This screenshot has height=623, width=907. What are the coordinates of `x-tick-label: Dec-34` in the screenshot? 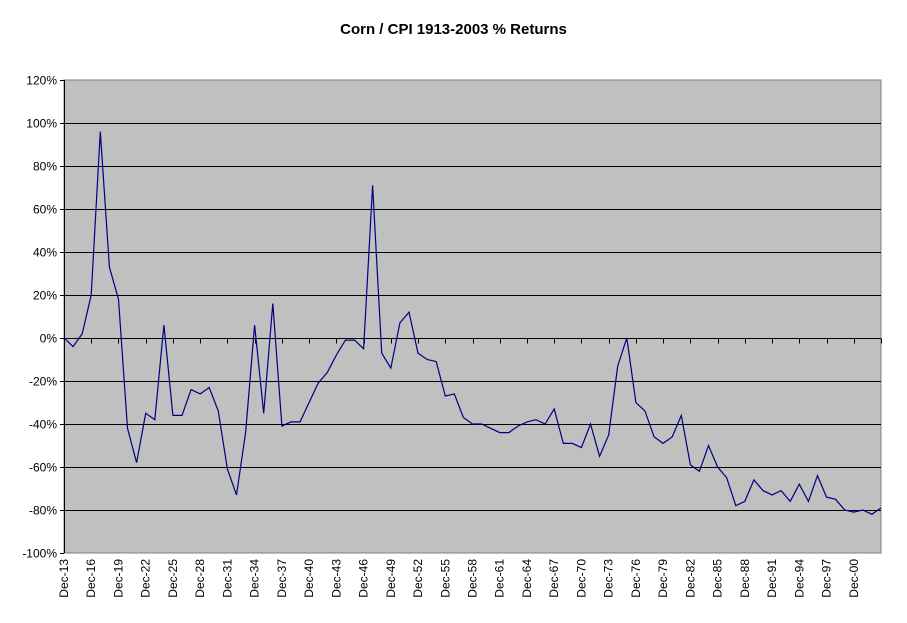 It's located at (255, 578).